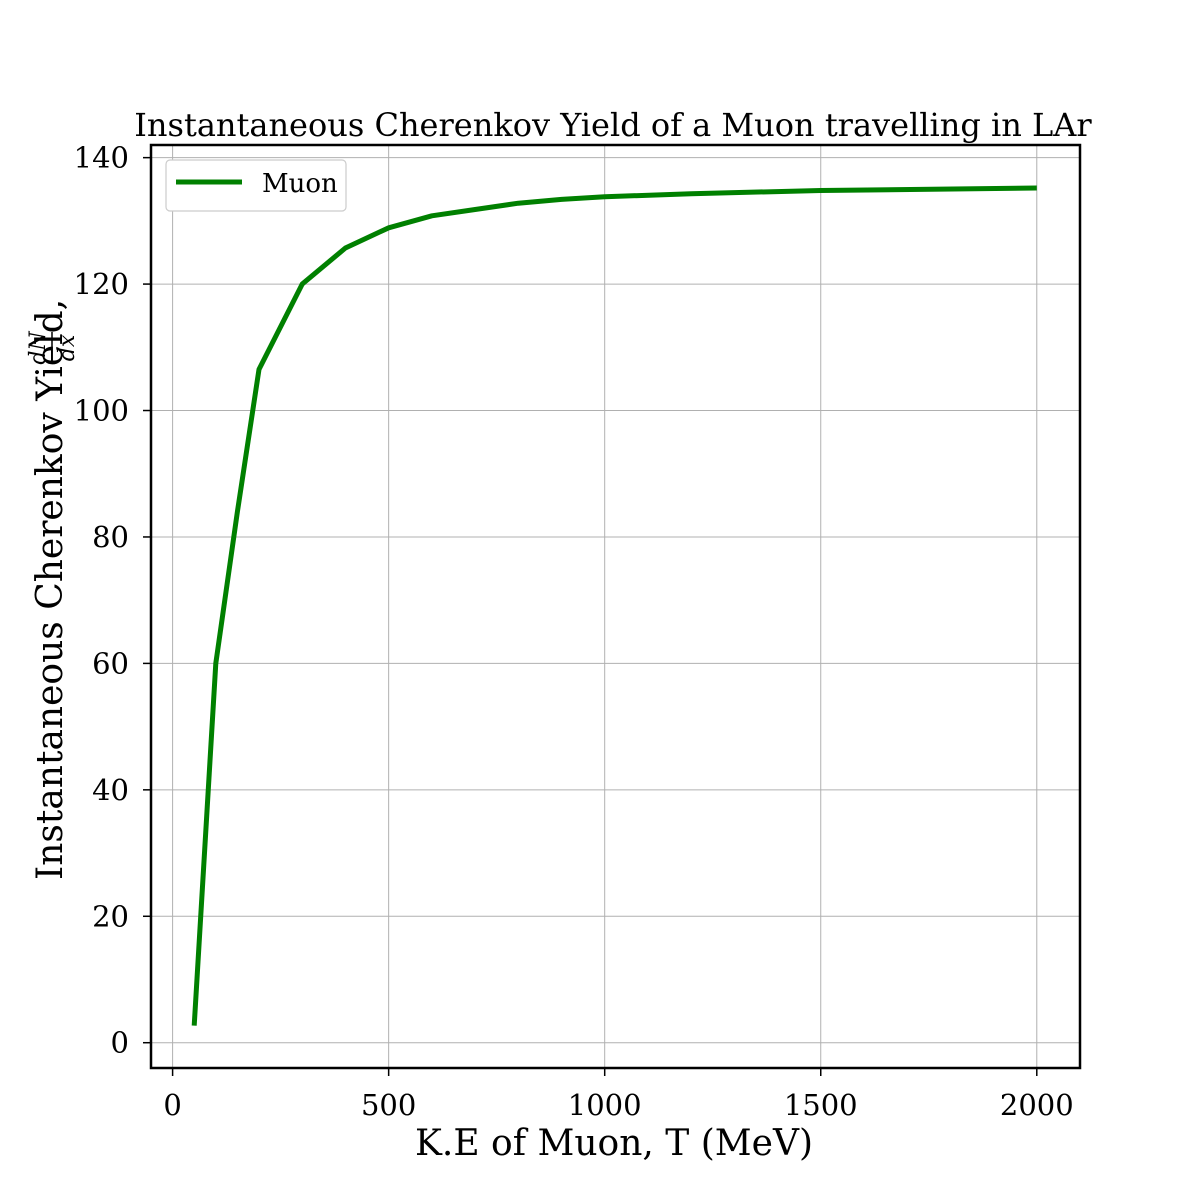 This screenshot has height=1200, width=1200. What do you see at coordinates (120, 1043) in the screenshot?
I see `y-tick-label: 0` at bounding box center [120, 1043].